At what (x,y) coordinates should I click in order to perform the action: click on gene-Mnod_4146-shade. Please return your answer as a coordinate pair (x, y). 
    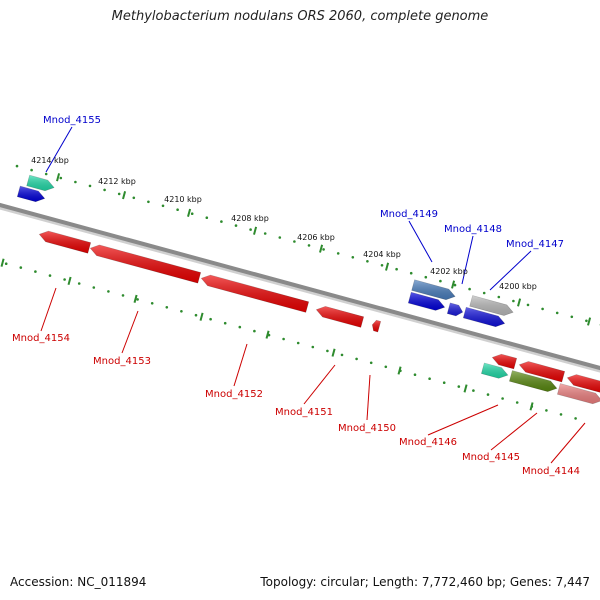
    Looking at the image, I should click on (504, 361).